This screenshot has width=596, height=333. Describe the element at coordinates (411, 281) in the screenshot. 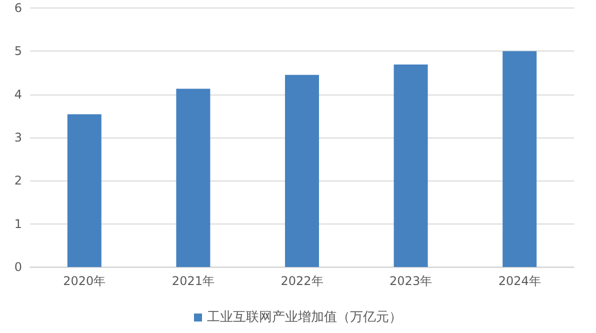

I see `x-tick-label: 2023年` at that location.